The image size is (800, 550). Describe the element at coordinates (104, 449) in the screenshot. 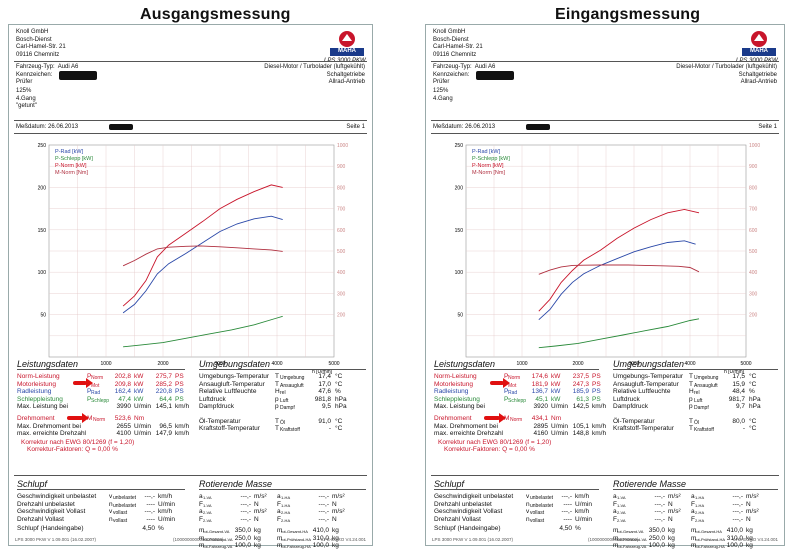

I see `faktoren-tail: = 0,00 %` at that location.